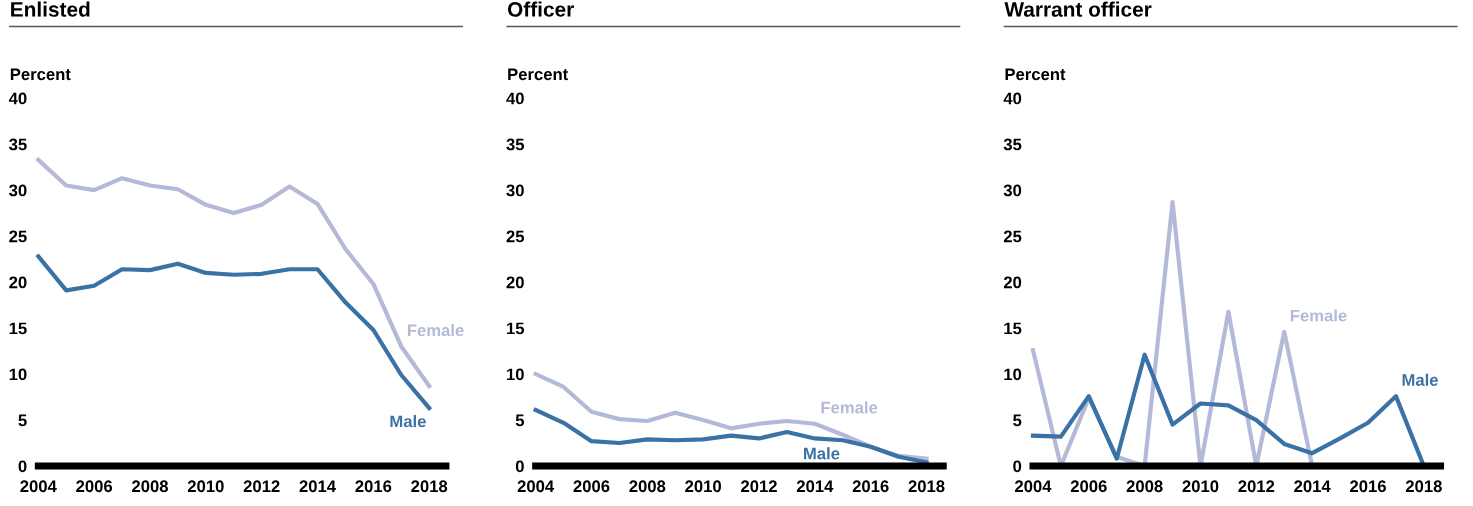  I want to click on chart-title: Warrant officer, so click(1078, 9).